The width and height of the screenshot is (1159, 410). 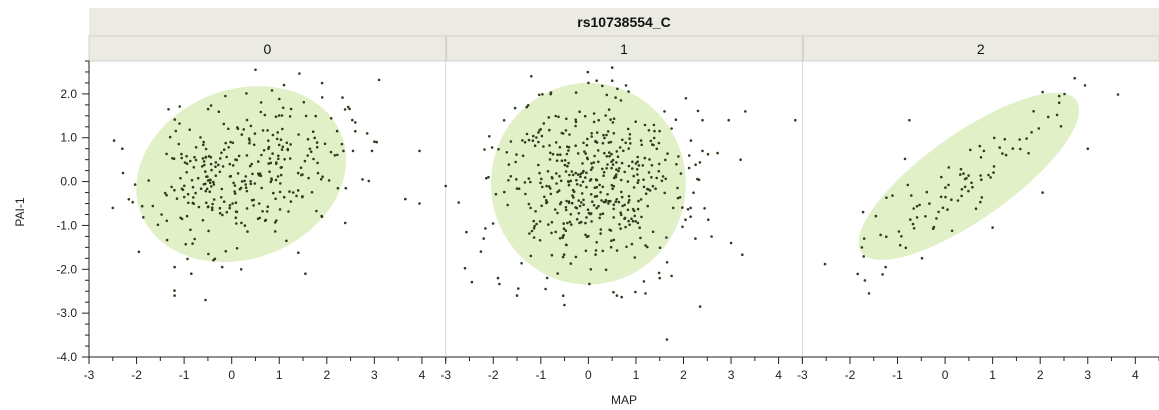 What do you see at coordinates (636, 375) in the screenshot?
I see `x-tick-label: 1` at bounding box center [636, 375].